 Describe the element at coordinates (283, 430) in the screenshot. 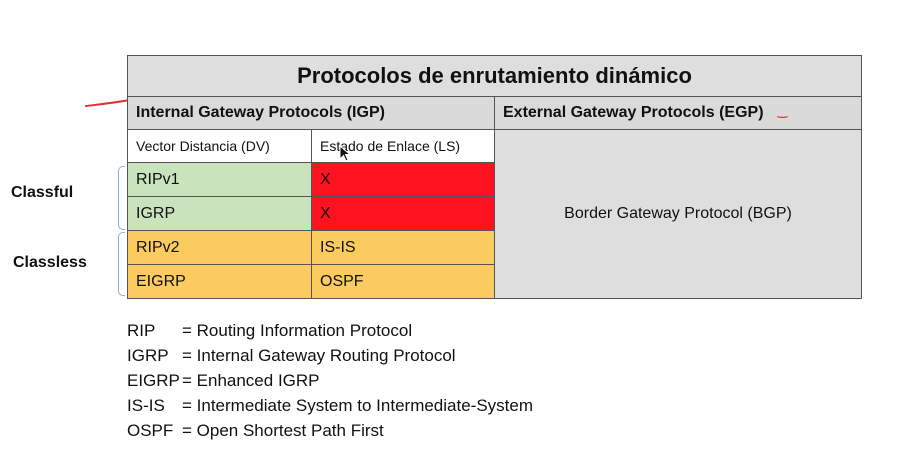

I see `legend-desc: = Open Shortest Path First` at that location.